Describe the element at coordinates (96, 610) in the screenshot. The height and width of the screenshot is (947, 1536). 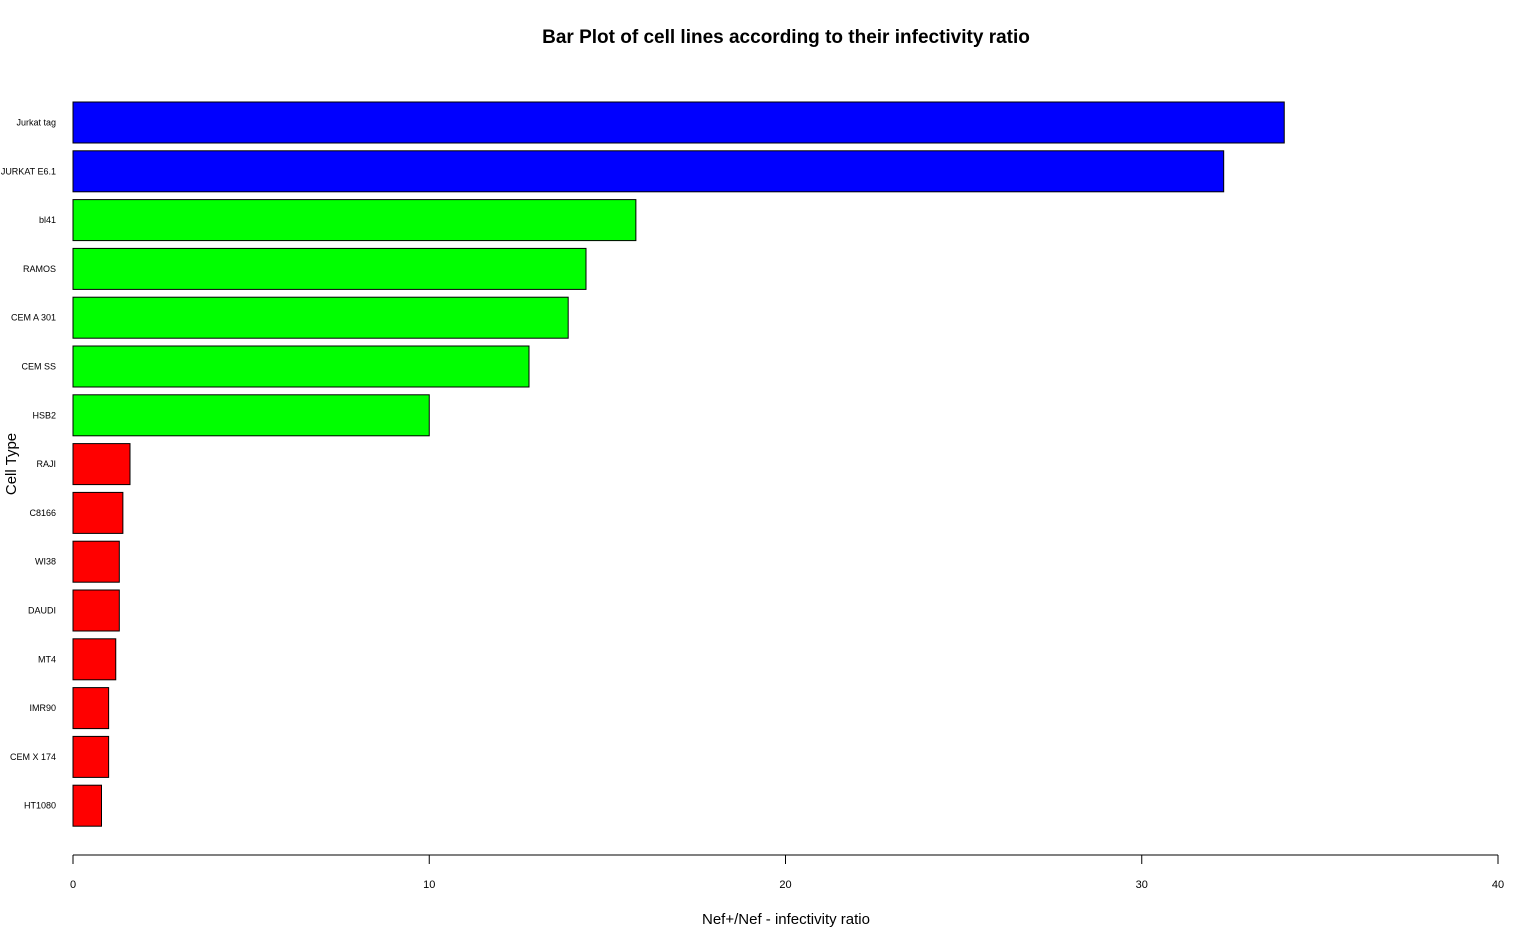
I see `bar-daudi` at that location.